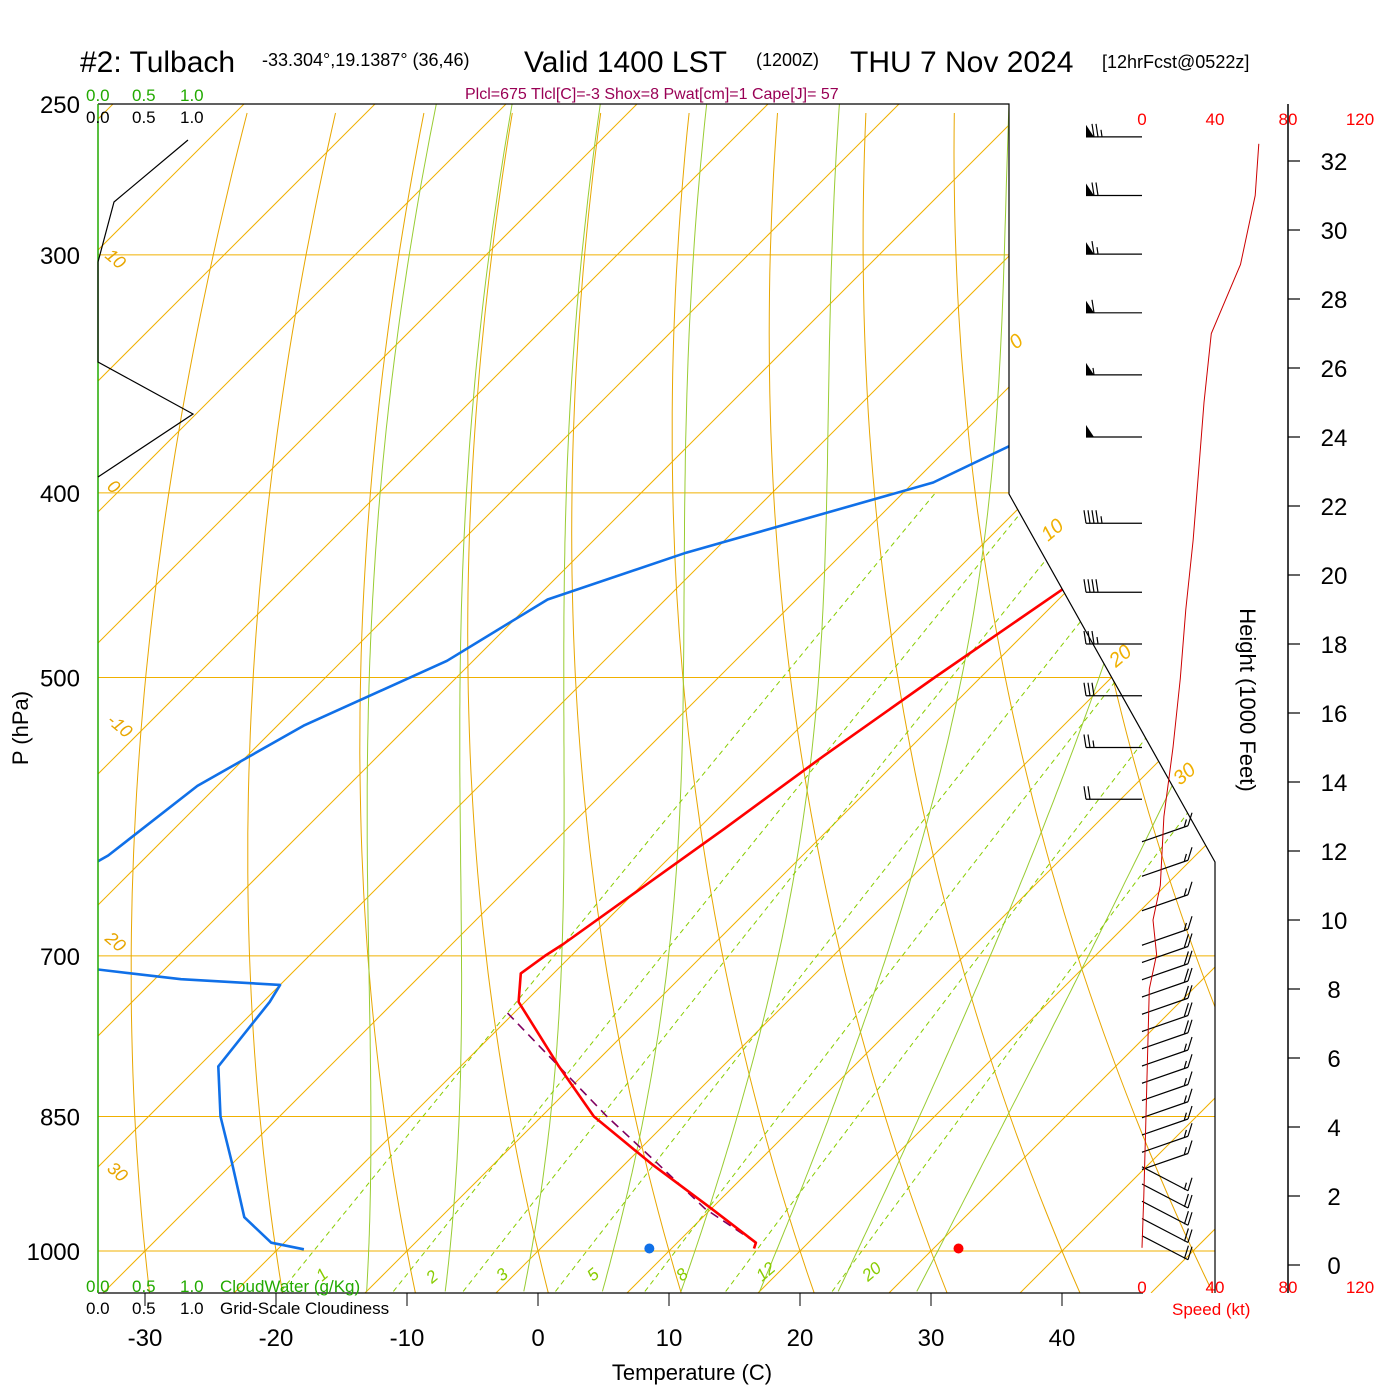 The width and height of the screenshot is (1400, 1400). Describe the element at coordinates (145, 106) in the screenshot. I see `cloud-scale-top: 0.0 0.5 1.0 0.0 0.5 1.0` at that location.